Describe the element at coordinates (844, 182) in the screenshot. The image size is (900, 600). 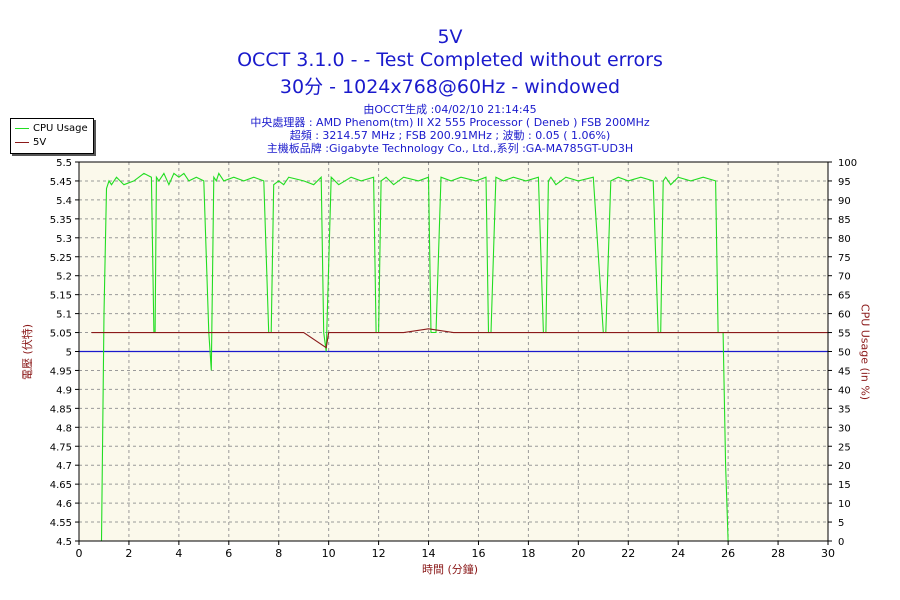
I see `y2-tick-label: 95` at that location.